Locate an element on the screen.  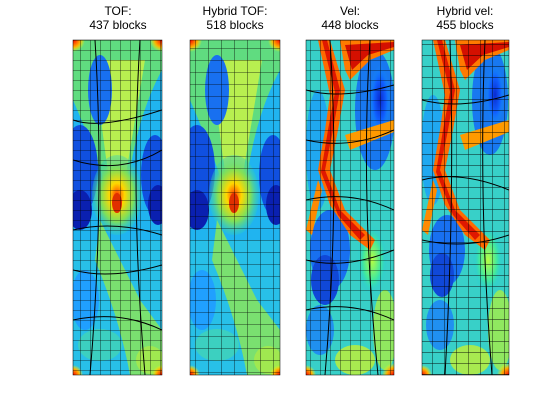
panel-hybrid-tof-frame is located at coordinates (235, 207).